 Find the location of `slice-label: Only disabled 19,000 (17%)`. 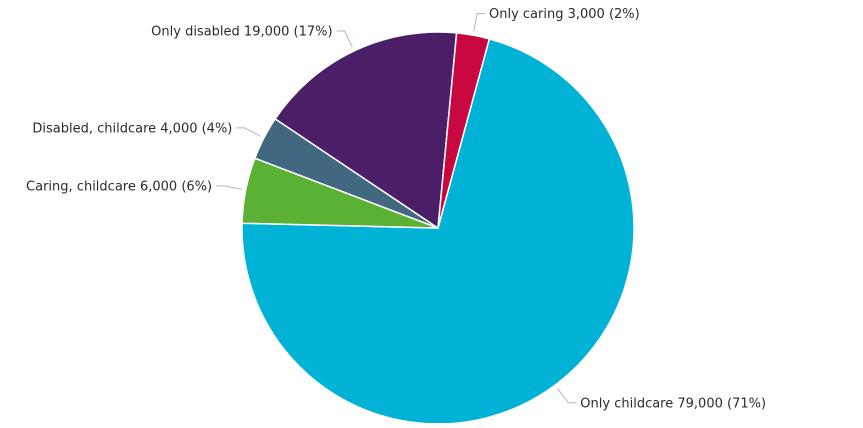

slice-label: Only disabled 19,000 (17%) is located at coordinates (241, 32).